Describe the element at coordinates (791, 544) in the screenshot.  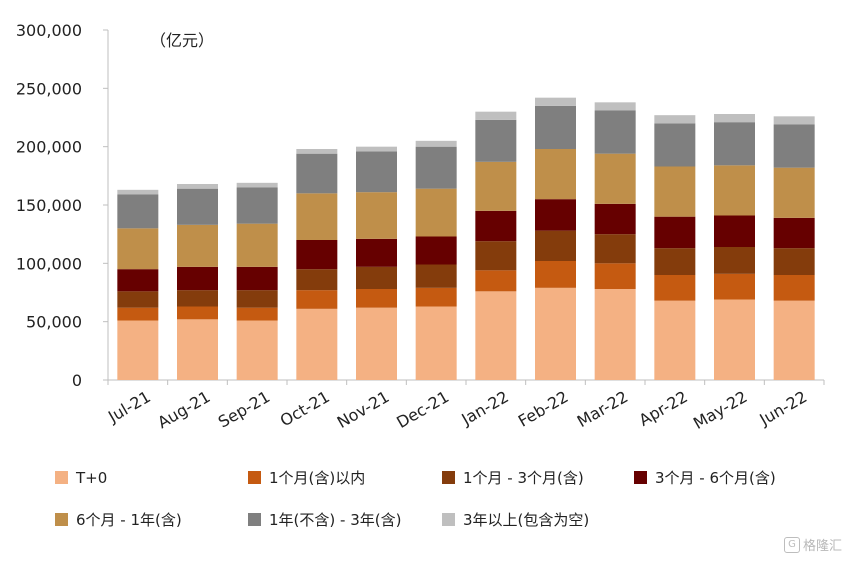
I see `watermark-logo-icon: G` at that location.